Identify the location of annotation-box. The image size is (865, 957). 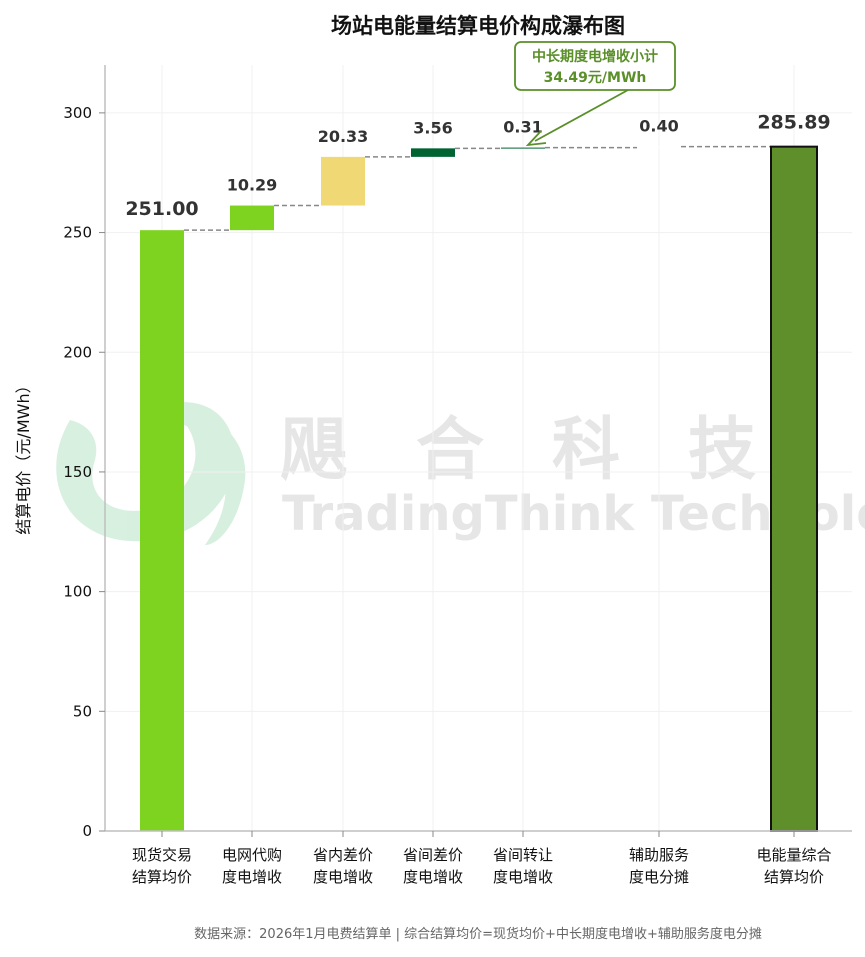
(595, 66).